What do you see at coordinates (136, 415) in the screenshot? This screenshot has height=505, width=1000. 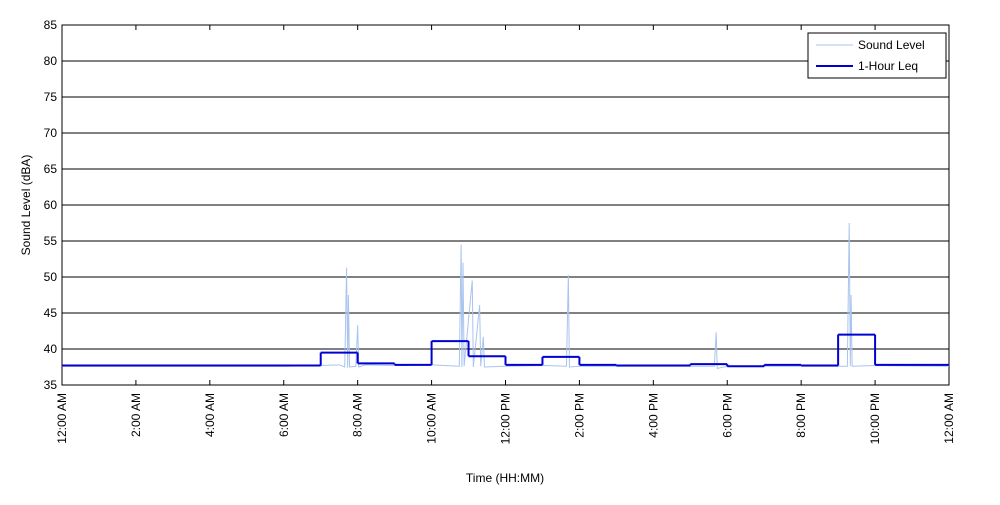 I see `x-tick-label: 2:00 AM` at bounding box center [136, 415].